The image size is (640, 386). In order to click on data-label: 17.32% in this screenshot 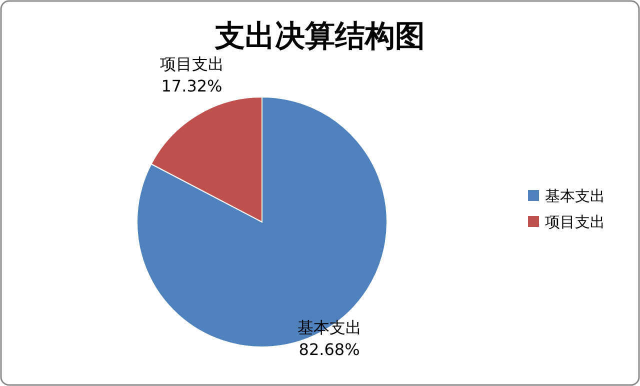, I will do `click(191, 86)`.